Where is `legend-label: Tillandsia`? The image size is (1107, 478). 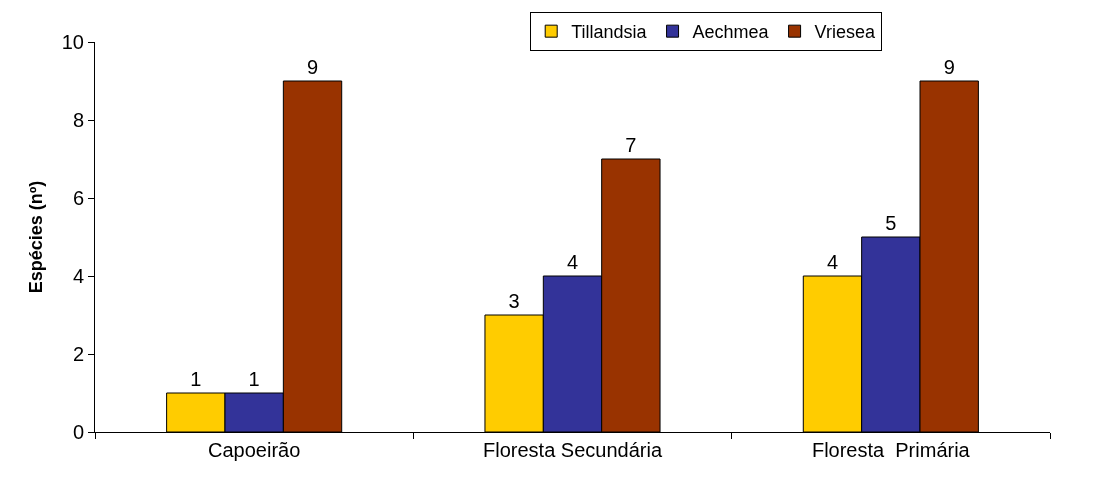 legend-label: Tillandsia is located at coordinates (609, 32).